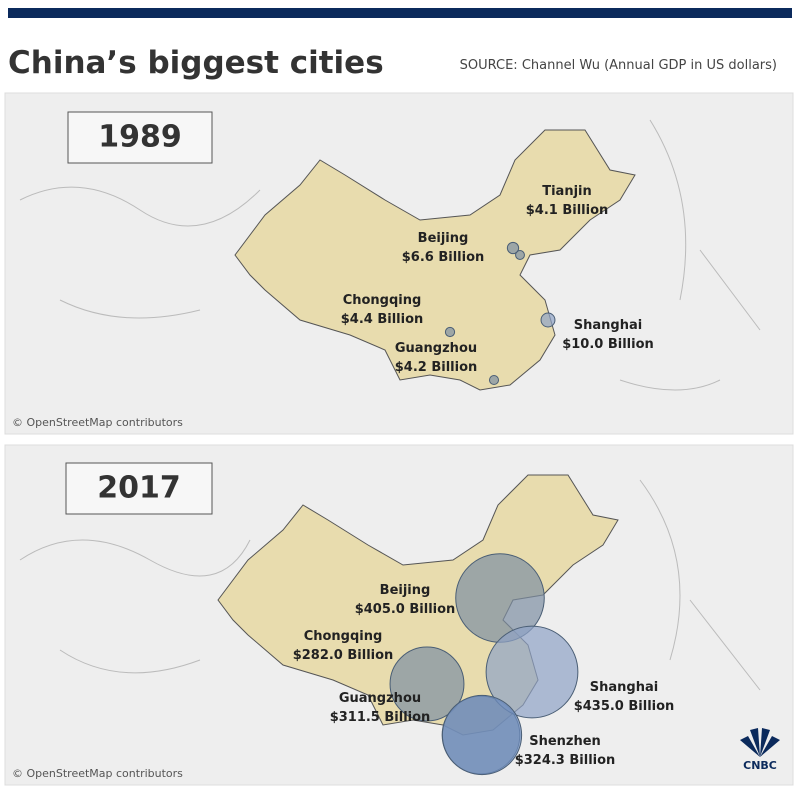 Image resolution: width=800 pixels, height=801 pixels. What do you see at coordinates (760, 765) in the screenshot?
I see `logo-text: CNBC` at bounding box center [760, 765].